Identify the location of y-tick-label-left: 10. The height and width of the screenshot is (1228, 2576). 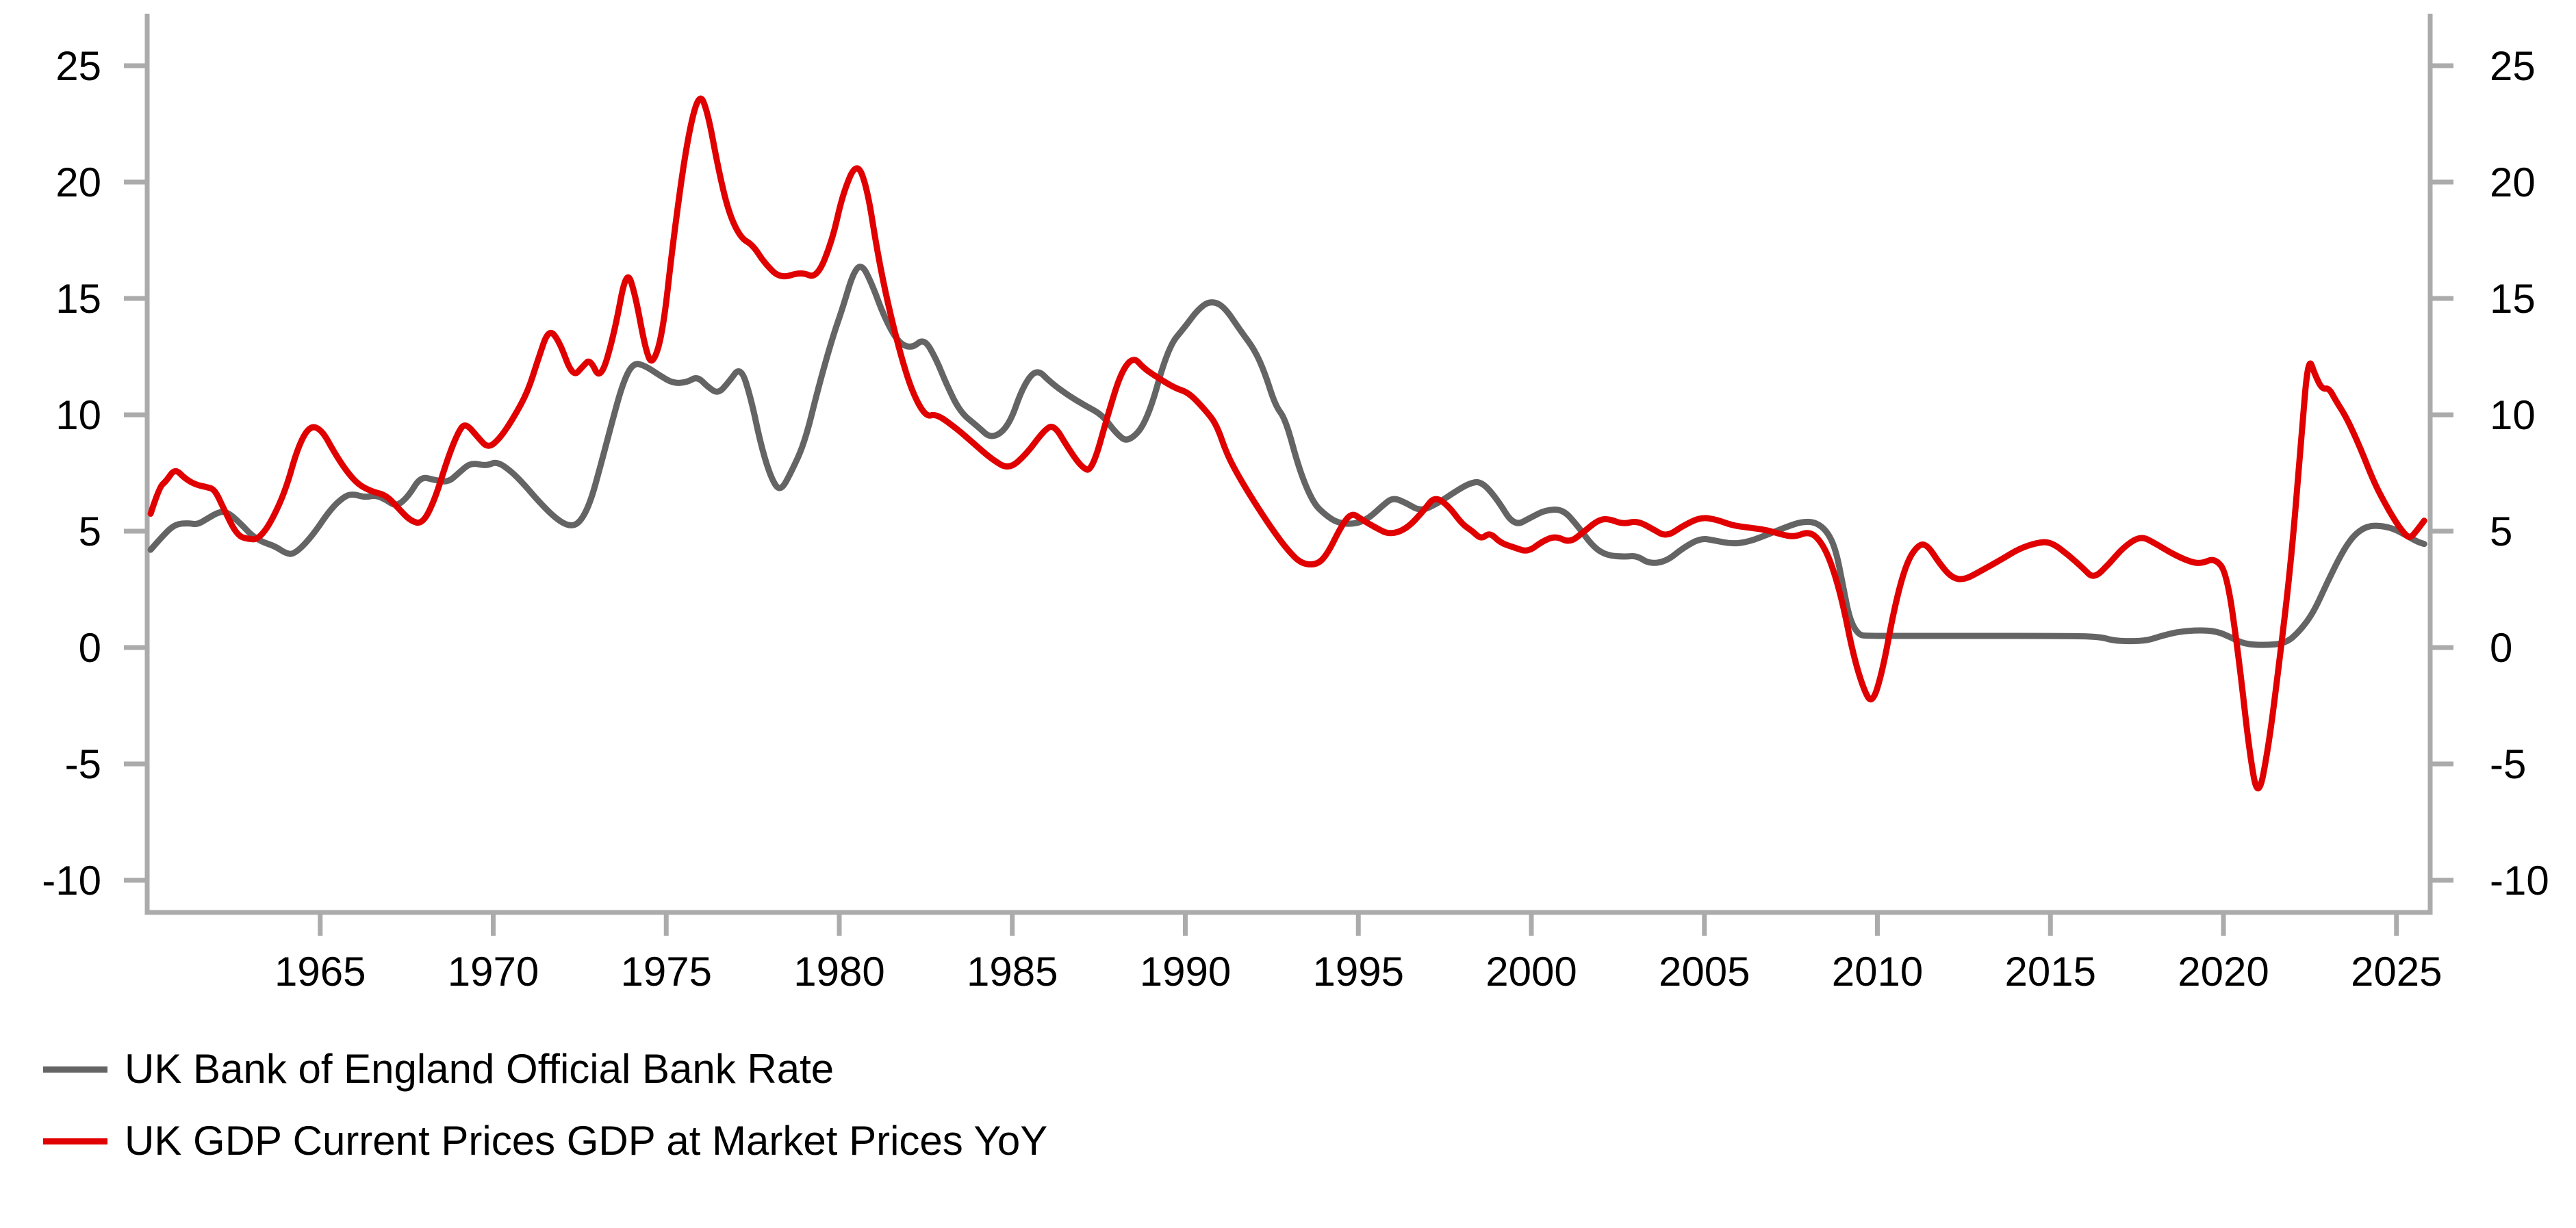
(78, 415).